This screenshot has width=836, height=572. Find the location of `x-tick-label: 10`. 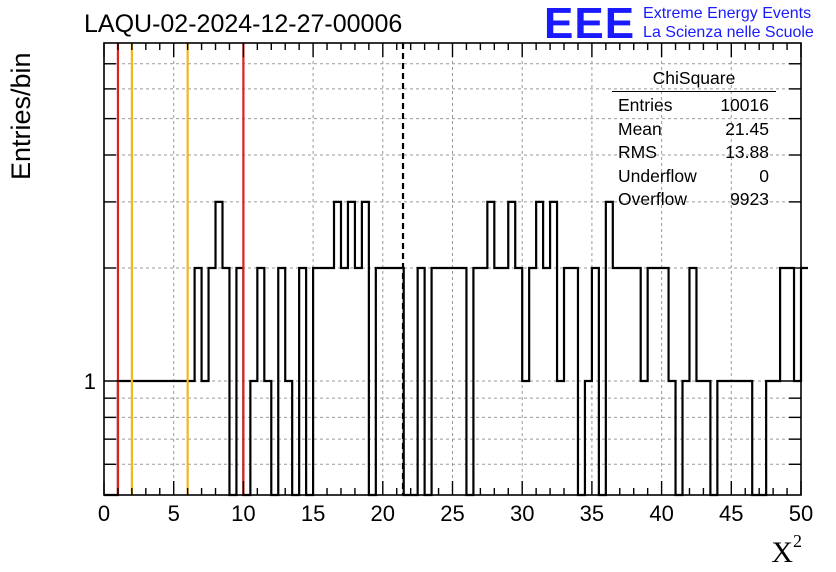

x-tick-label: 10 is located at coordinates (243, 513).